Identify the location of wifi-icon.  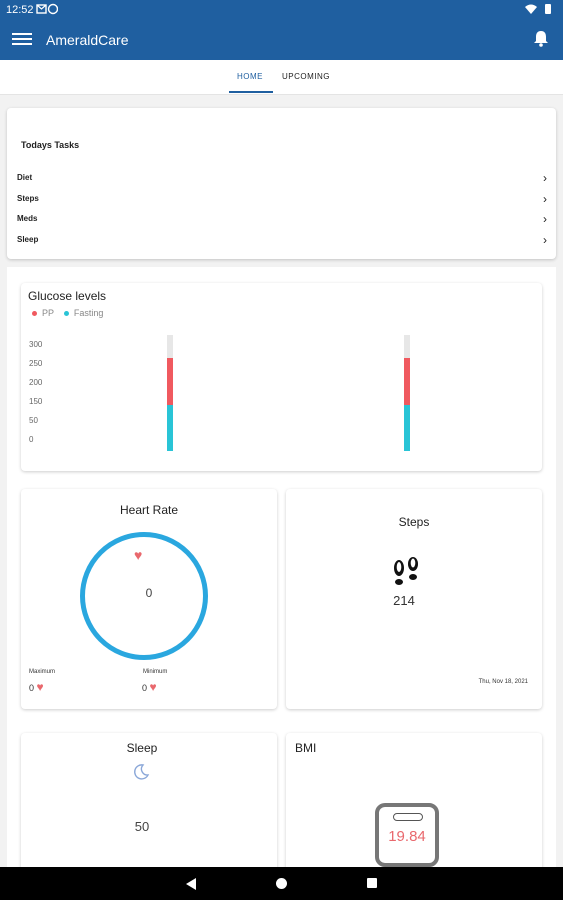
(531, 9).